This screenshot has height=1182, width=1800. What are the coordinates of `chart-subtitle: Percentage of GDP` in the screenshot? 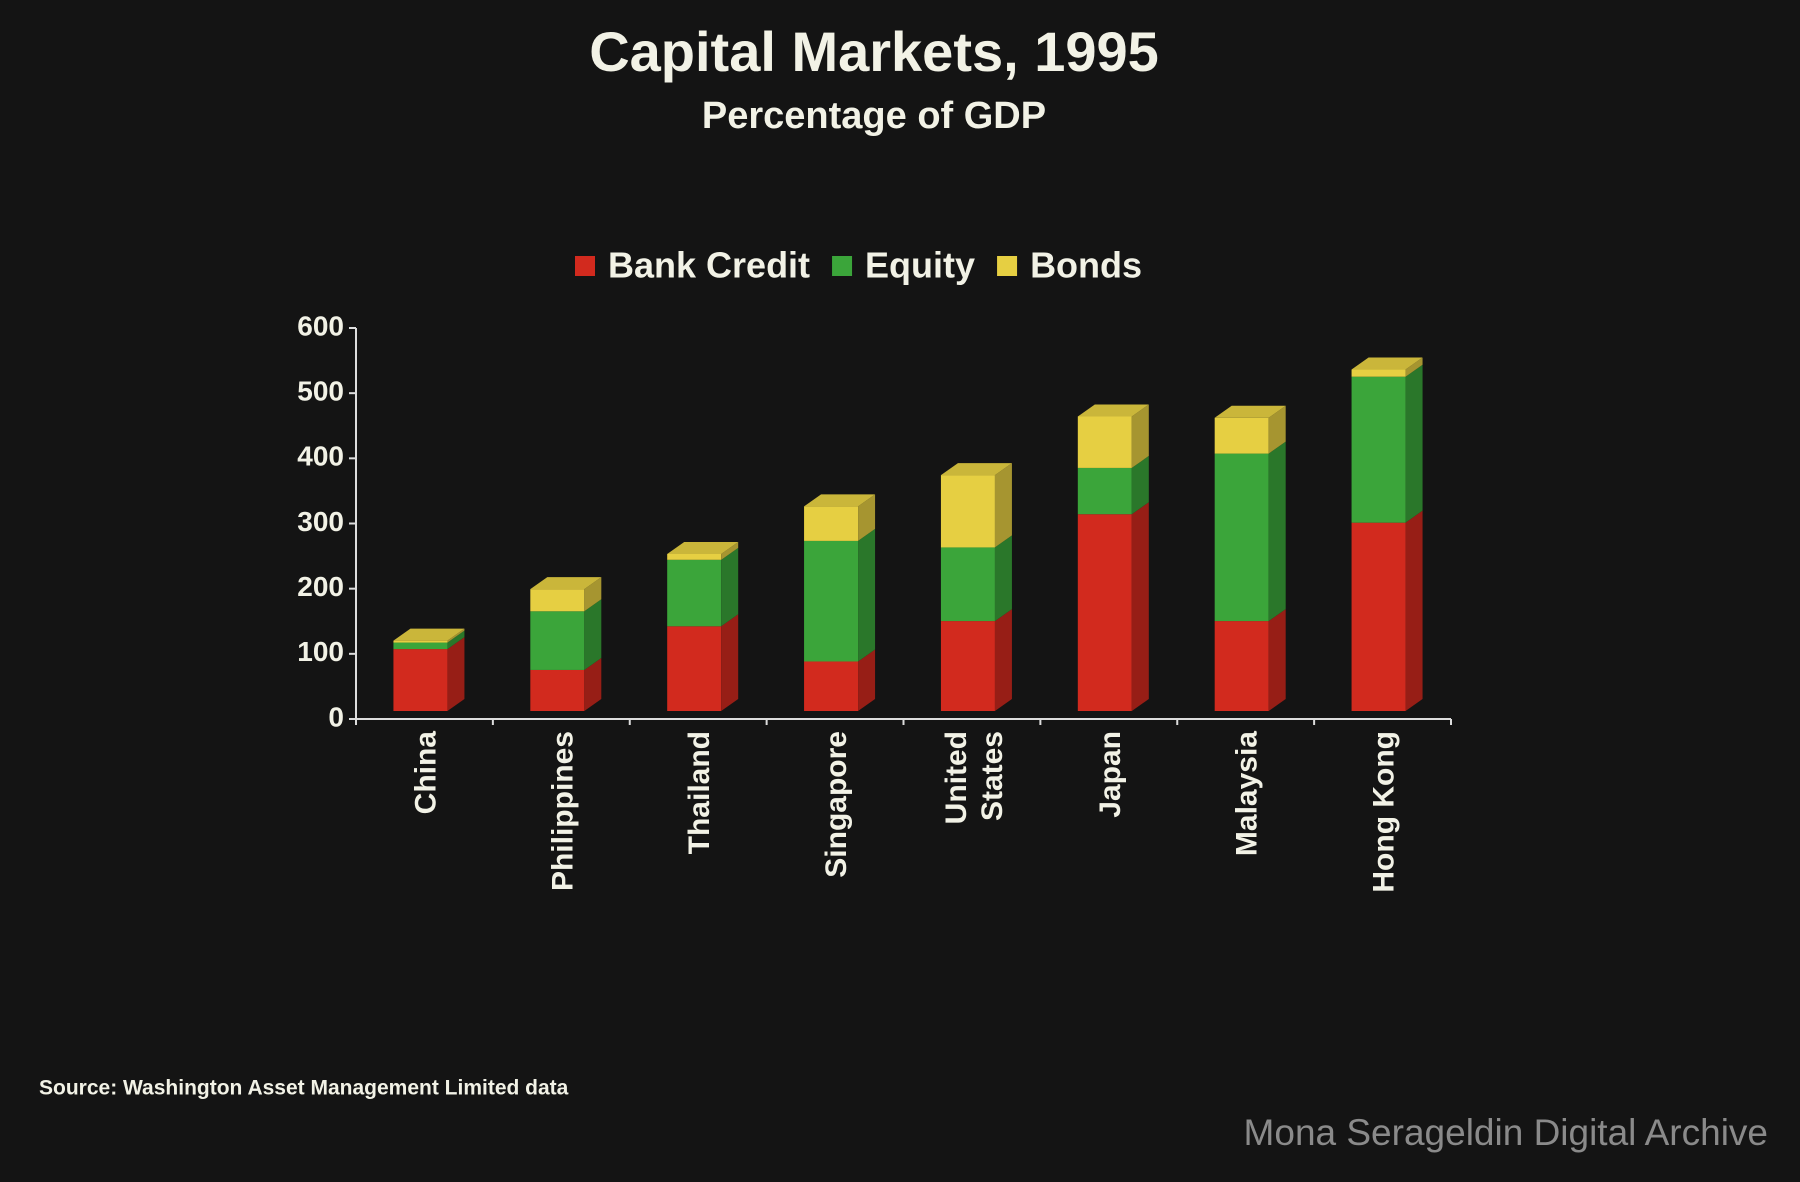 It's located at (874, 116).